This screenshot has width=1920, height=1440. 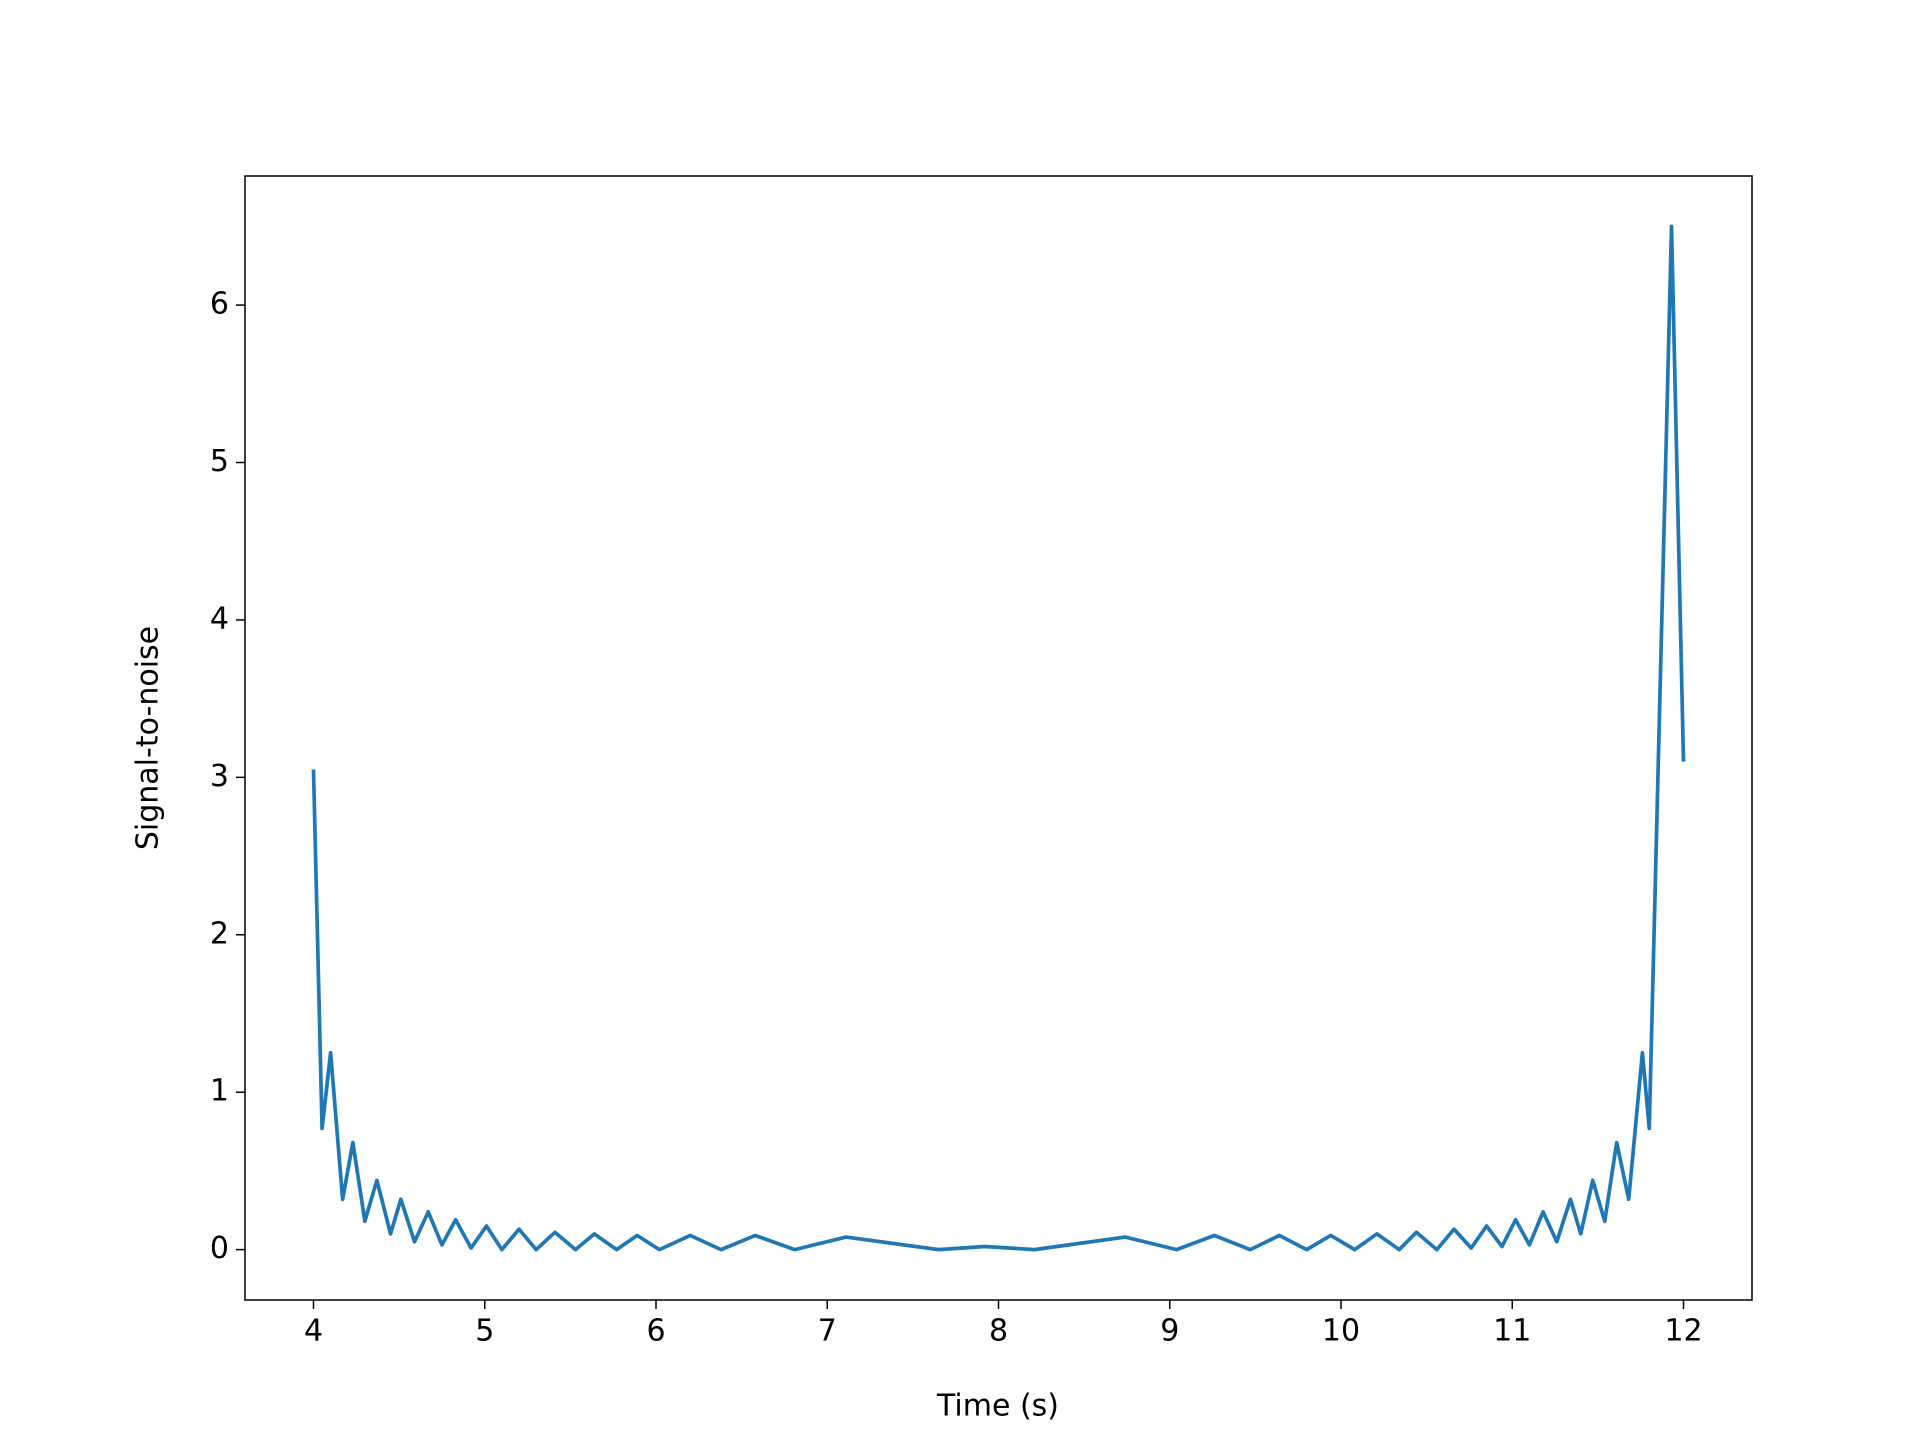 I want to click on x-tick-label: 6, so click(x=655, y=1331).